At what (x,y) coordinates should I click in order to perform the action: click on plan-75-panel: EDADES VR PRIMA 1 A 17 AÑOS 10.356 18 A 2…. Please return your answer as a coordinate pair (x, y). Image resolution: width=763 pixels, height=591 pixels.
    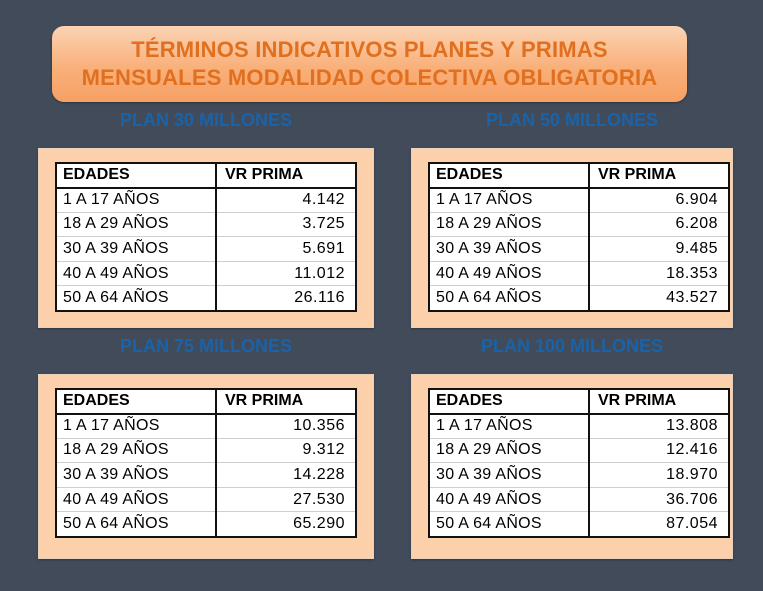
    Looking at the image, I should click on (206, 466).